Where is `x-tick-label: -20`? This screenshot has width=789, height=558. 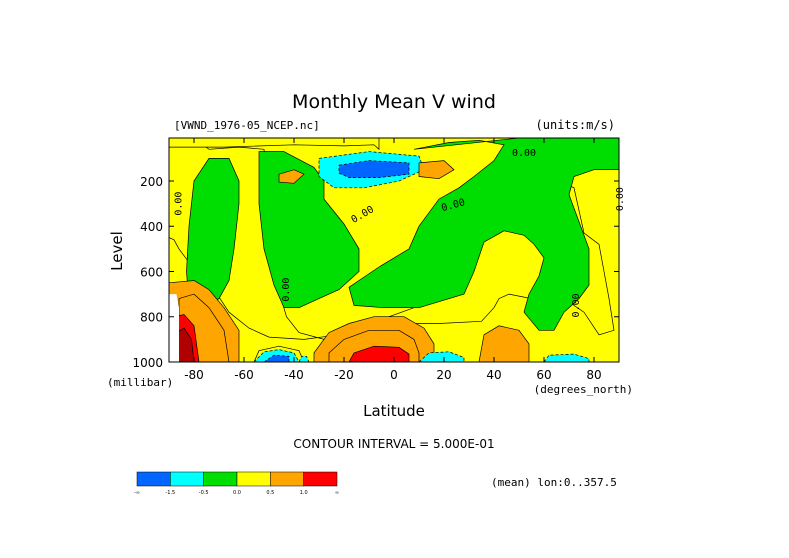 x-tick-label: -20 is located at coordinates (344, 375).